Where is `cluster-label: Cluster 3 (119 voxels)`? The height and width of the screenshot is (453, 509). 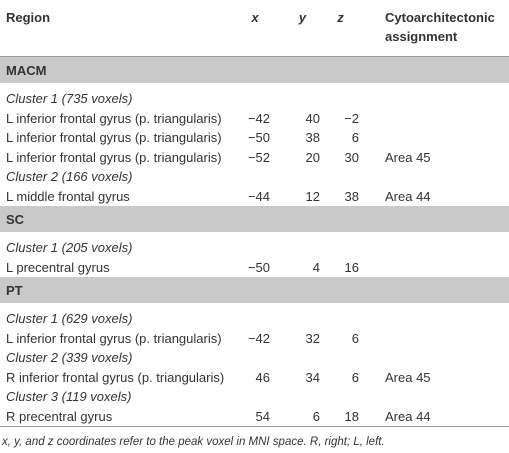 cluster-label: Cluster 3 (119 voxels) is located at coordinates (69, 396).